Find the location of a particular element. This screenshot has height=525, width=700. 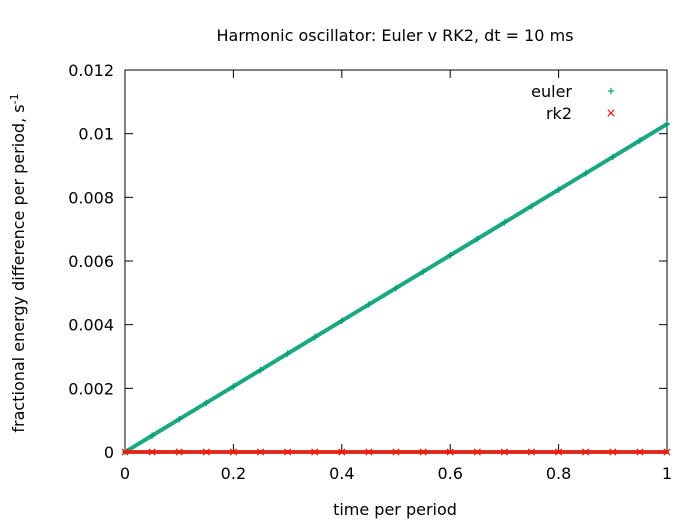

x-tick-label: 0.8 is located at coordinates (558, 473).